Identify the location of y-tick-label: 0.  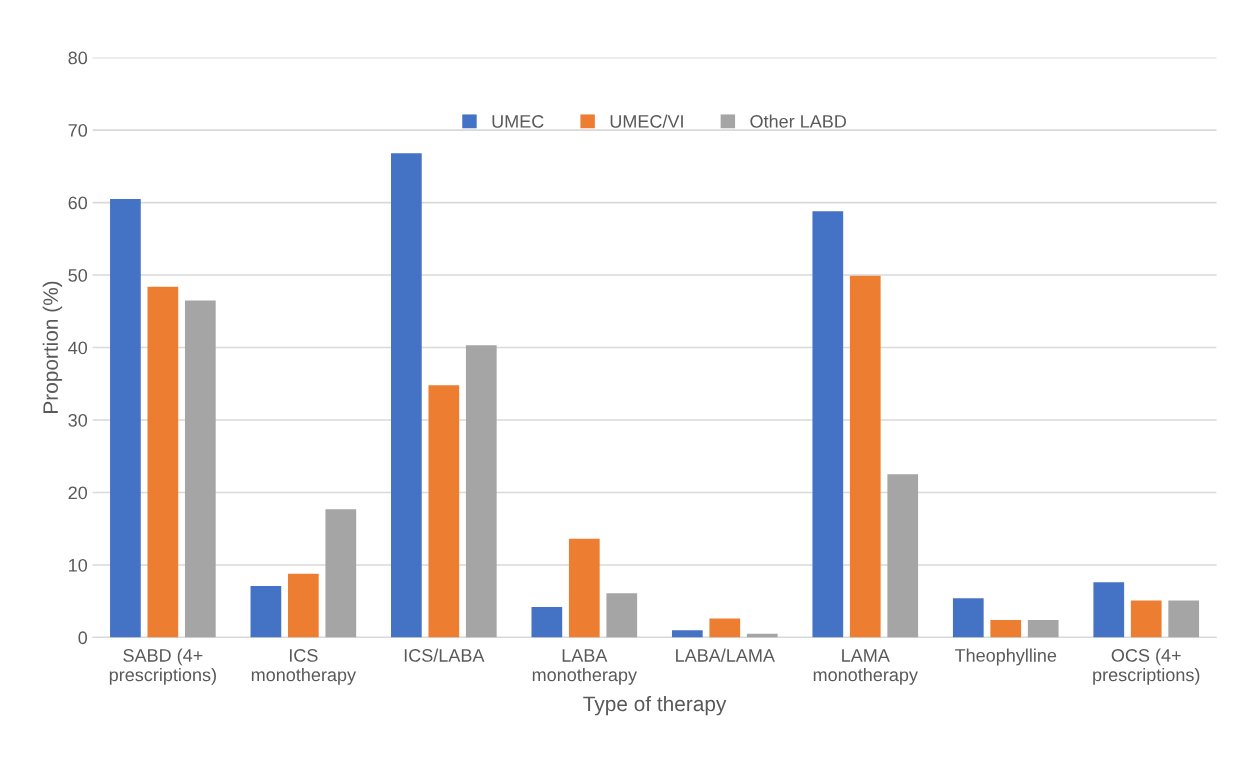
(83, 638).